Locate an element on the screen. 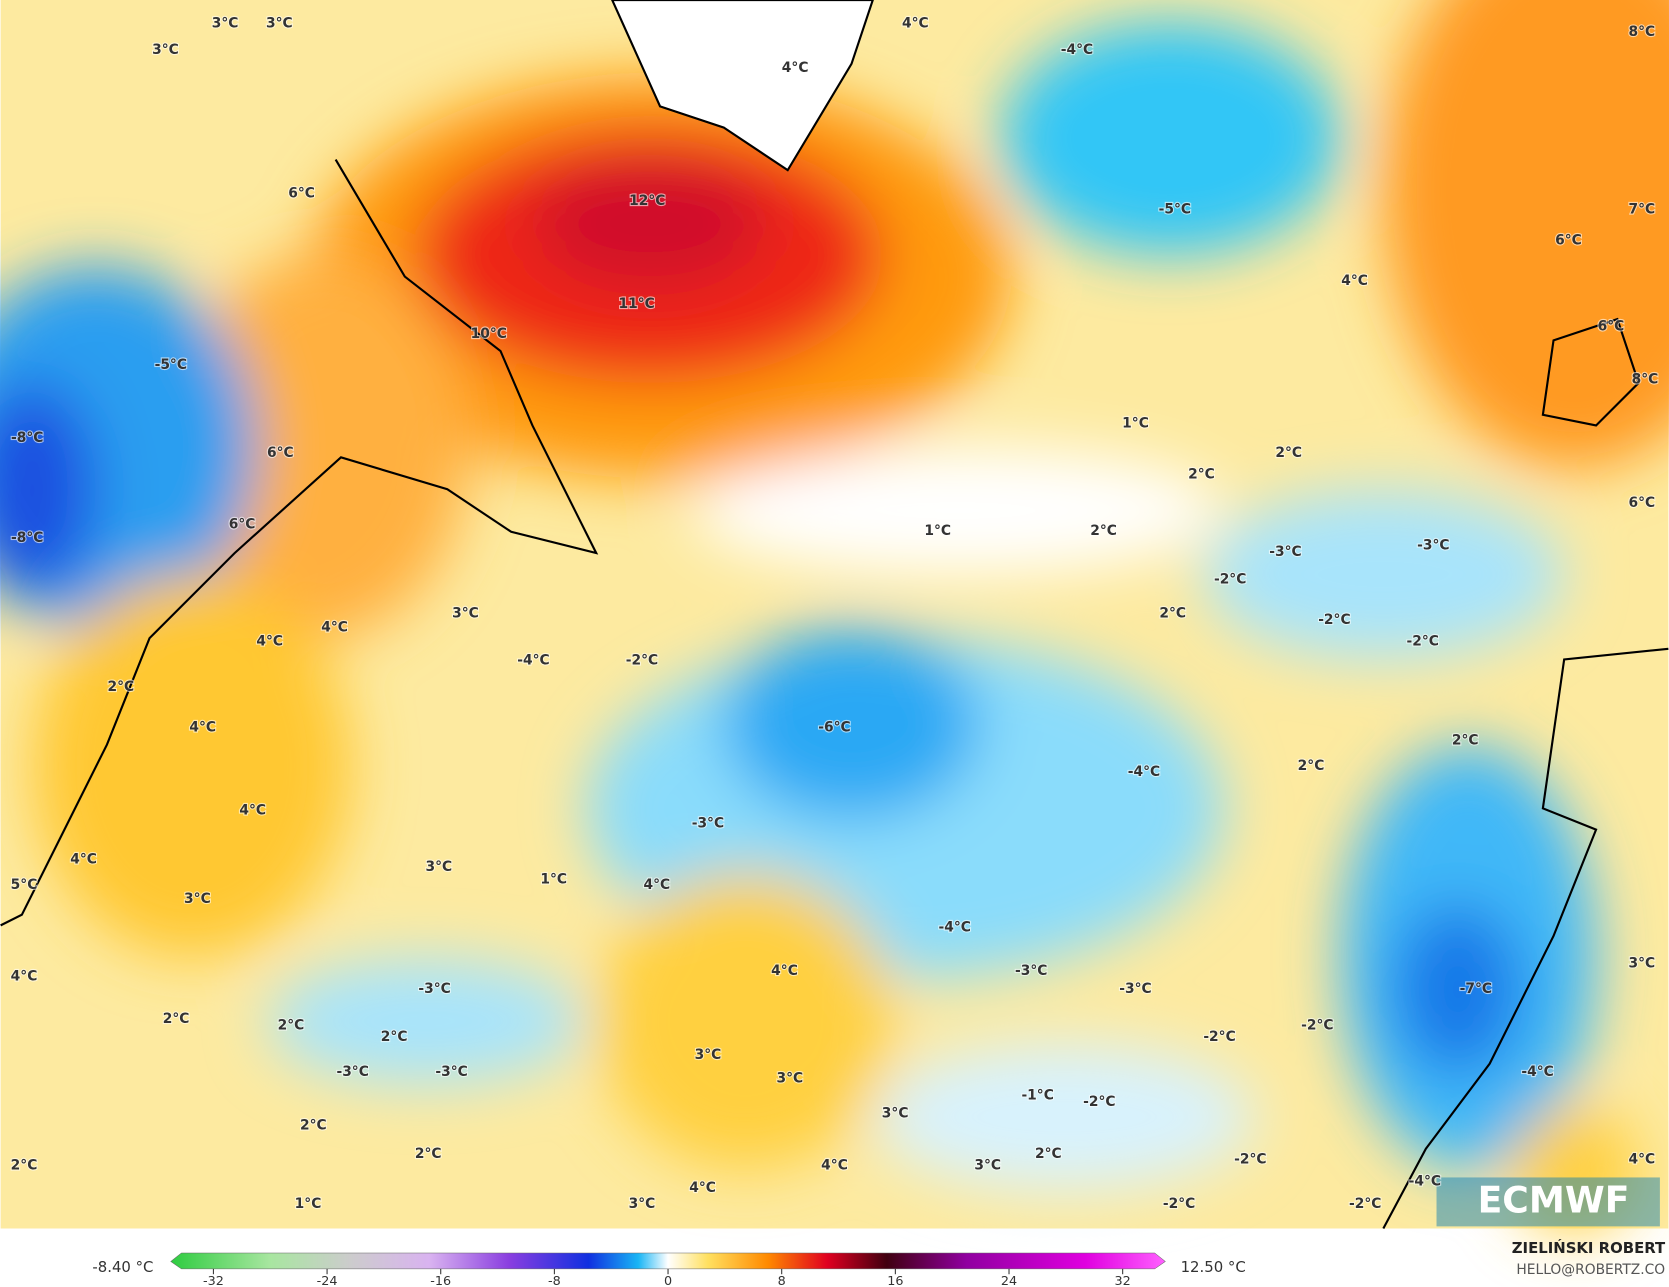 This screenshot has height=1287, width=1669. min-label: -8.40 °C is located at coordinates (122, 1267).